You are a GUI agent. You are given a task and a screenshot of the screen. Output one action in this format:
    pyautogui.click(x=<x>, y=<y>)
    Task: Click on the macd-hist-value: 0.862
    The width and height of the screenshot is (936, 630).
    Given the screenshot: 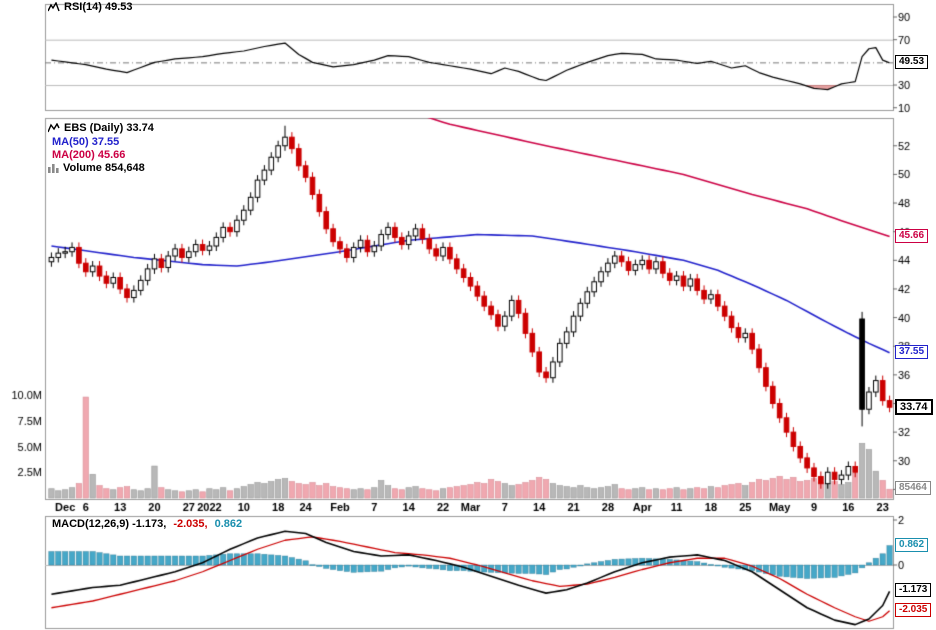 What is the action you would take?
    pyautogui.click(x=228, y=524)
    